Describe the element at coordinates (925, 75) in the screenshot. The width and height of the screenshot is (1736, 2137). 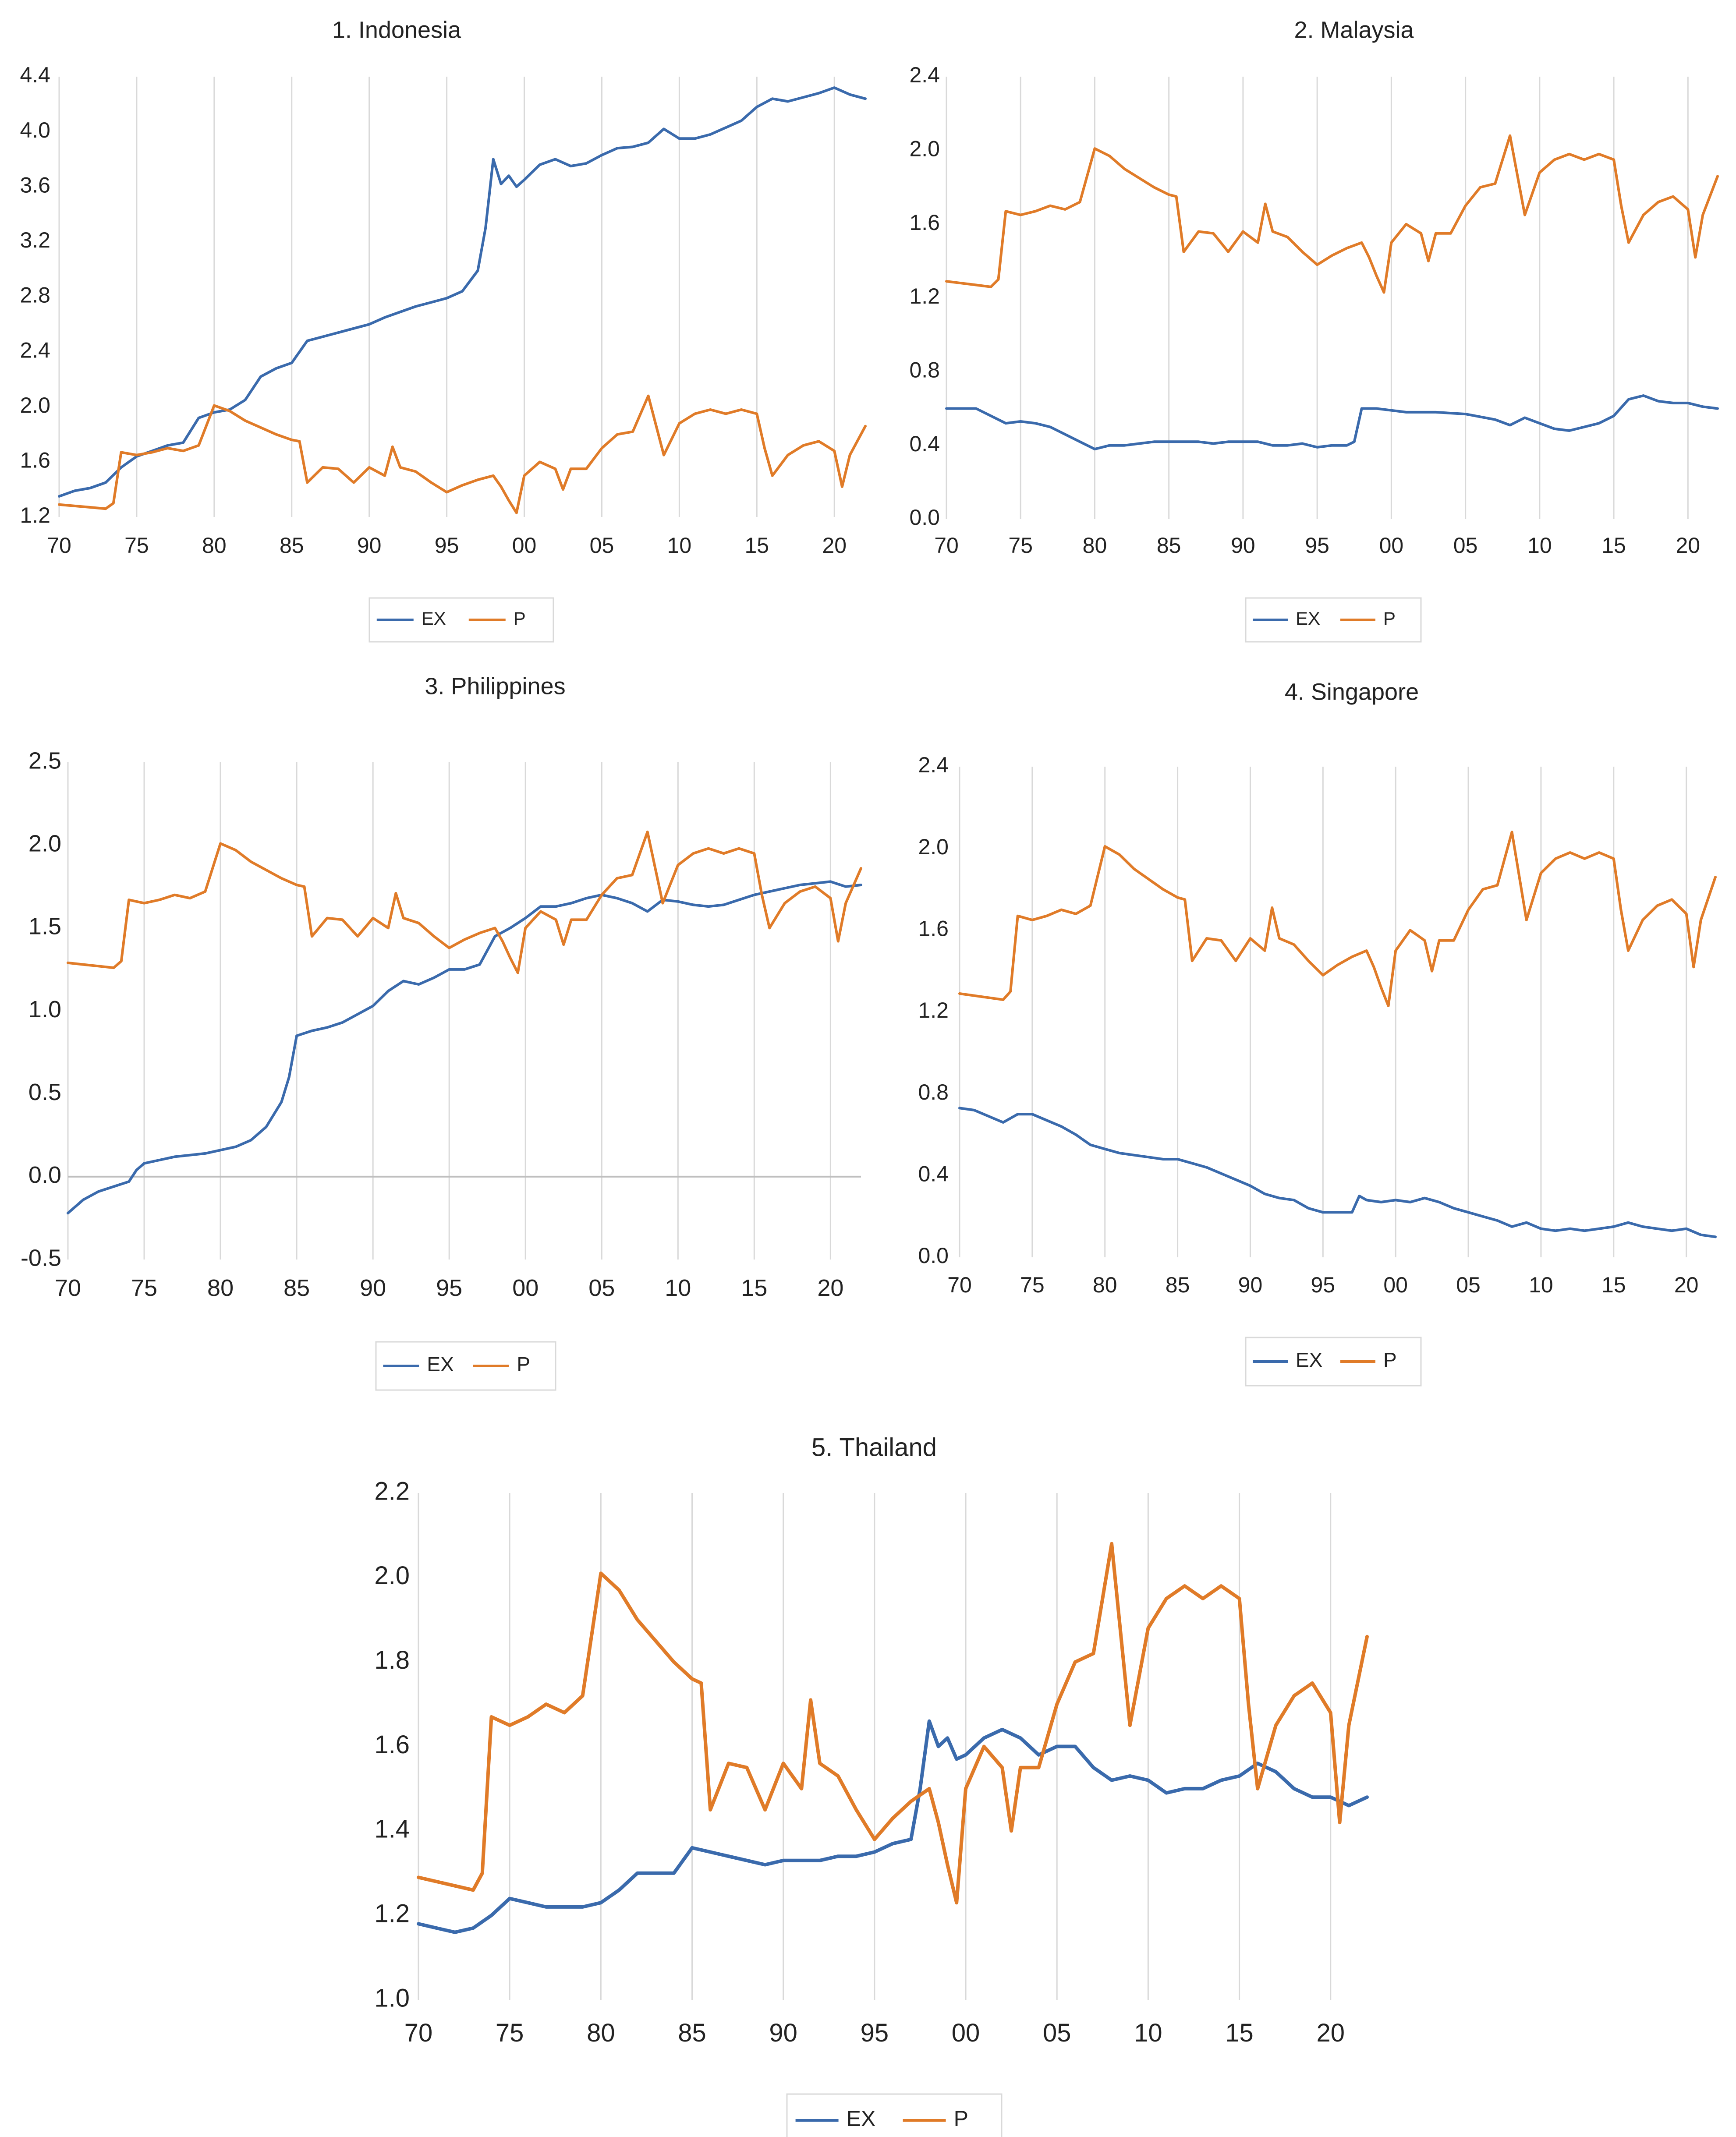
I see `y-tick-label: 2.4` at that location.